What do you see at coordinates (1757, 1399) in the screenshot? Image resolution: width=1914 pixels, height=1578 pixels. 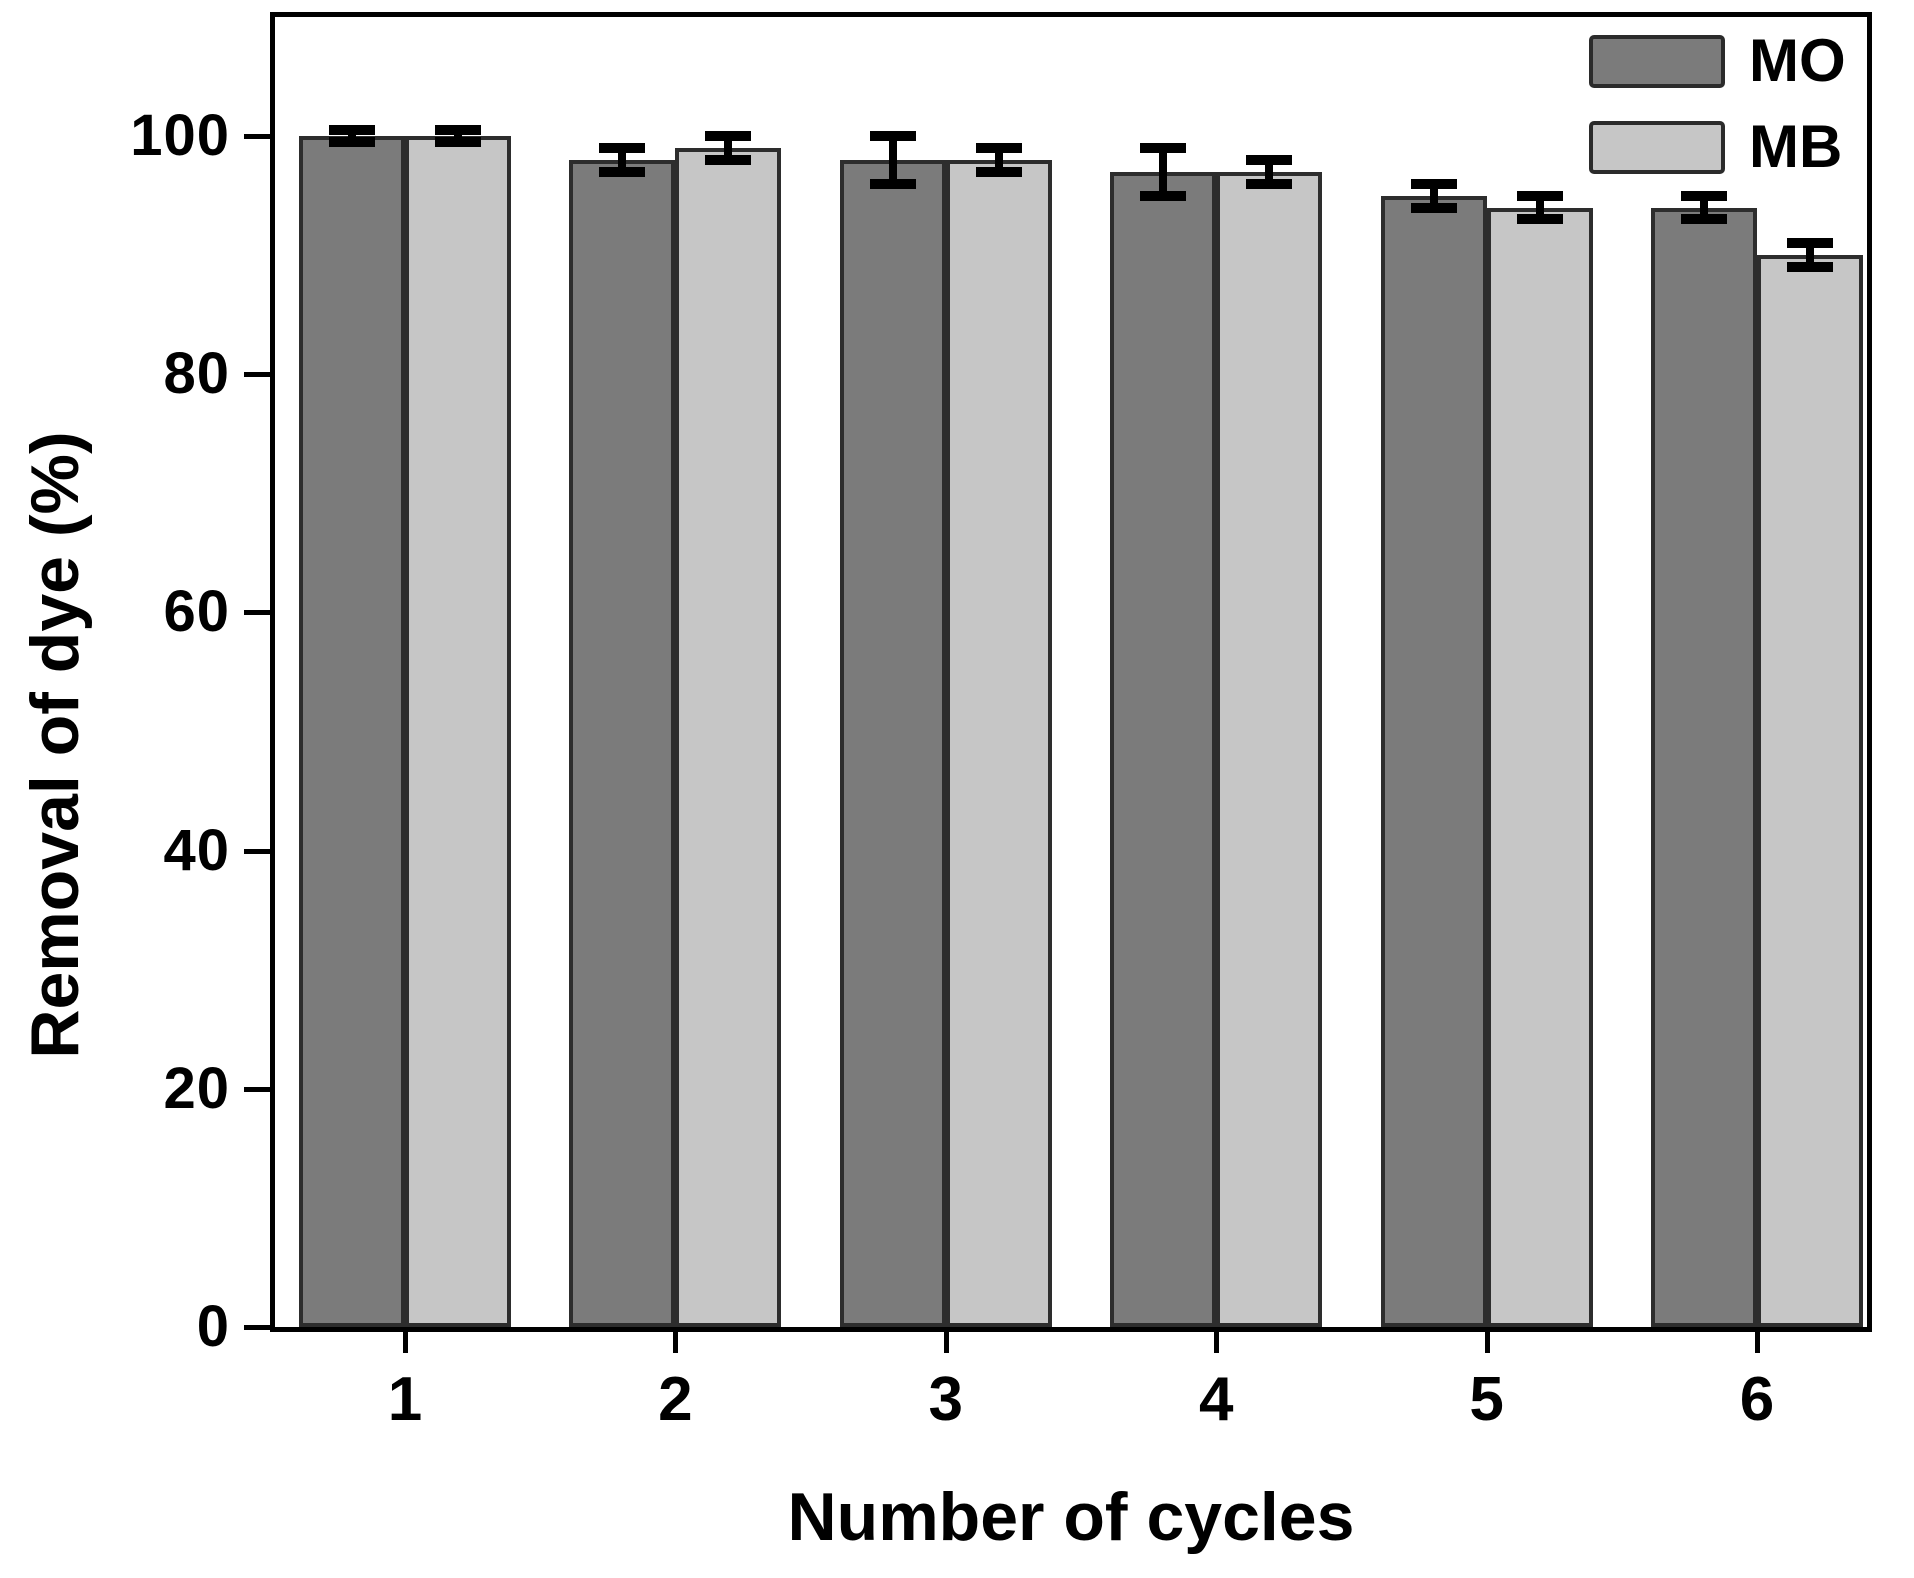 I see `x-tick-label-6: 6` at bounding box center [1757, 1399].